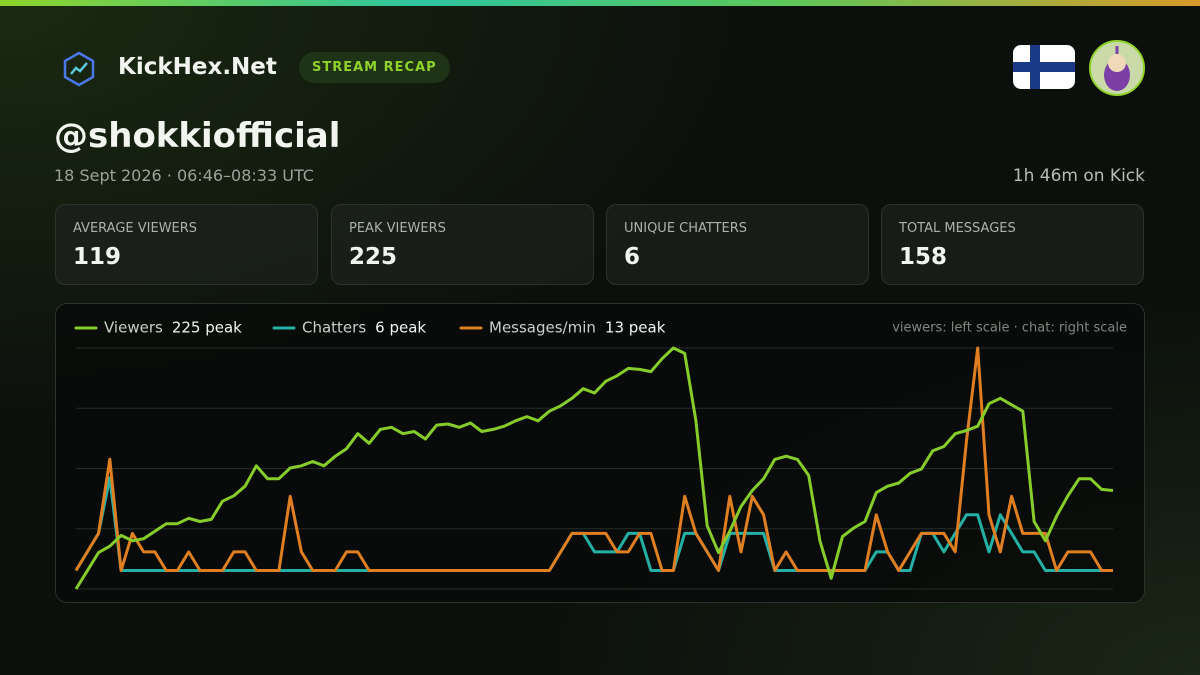 The width and height of the screenshot is (1200, 675). Describe the element at coordinates (462, 244) in the screenshot. I see `stat-card: PEAK VIEWERS 225` at that location.